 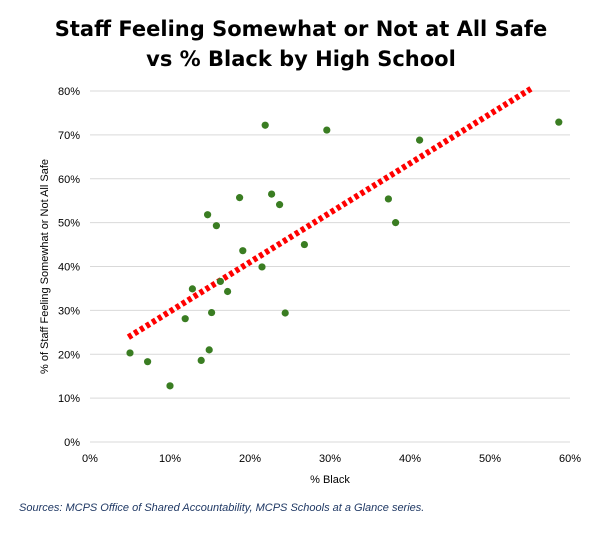 I want to click on y-tick-label: 80%, so click(x=69, y=92).